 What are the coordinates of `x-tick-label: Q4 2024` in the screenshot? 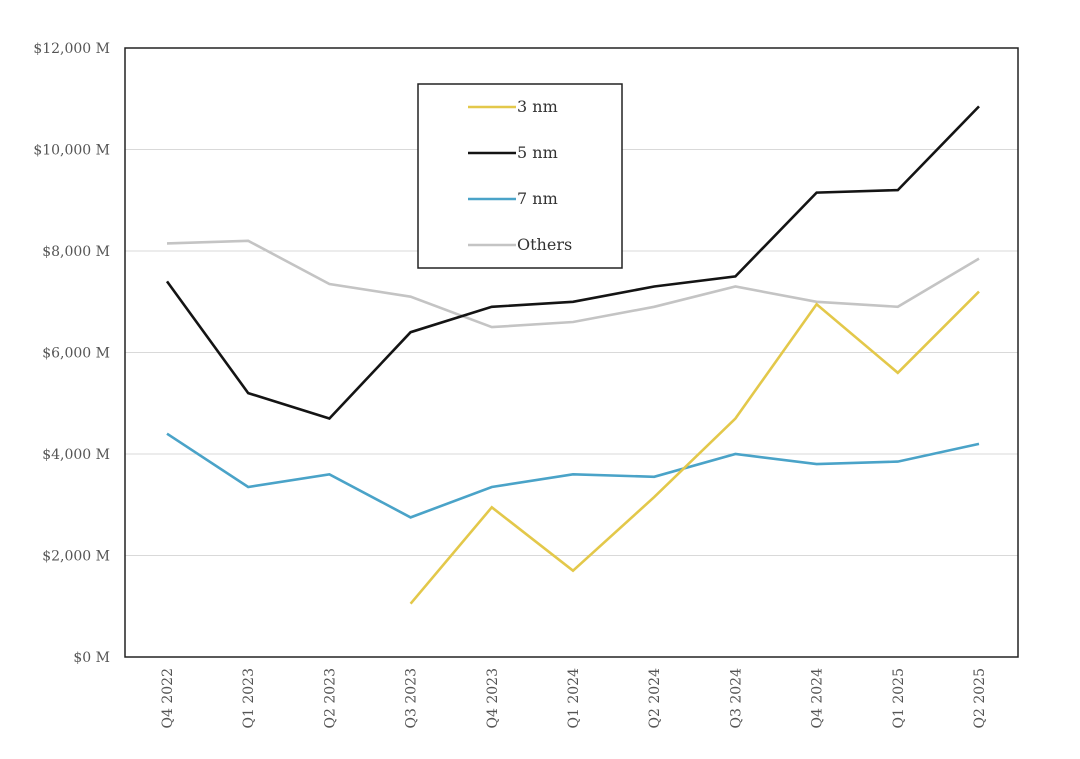 It's located at (818, 698).